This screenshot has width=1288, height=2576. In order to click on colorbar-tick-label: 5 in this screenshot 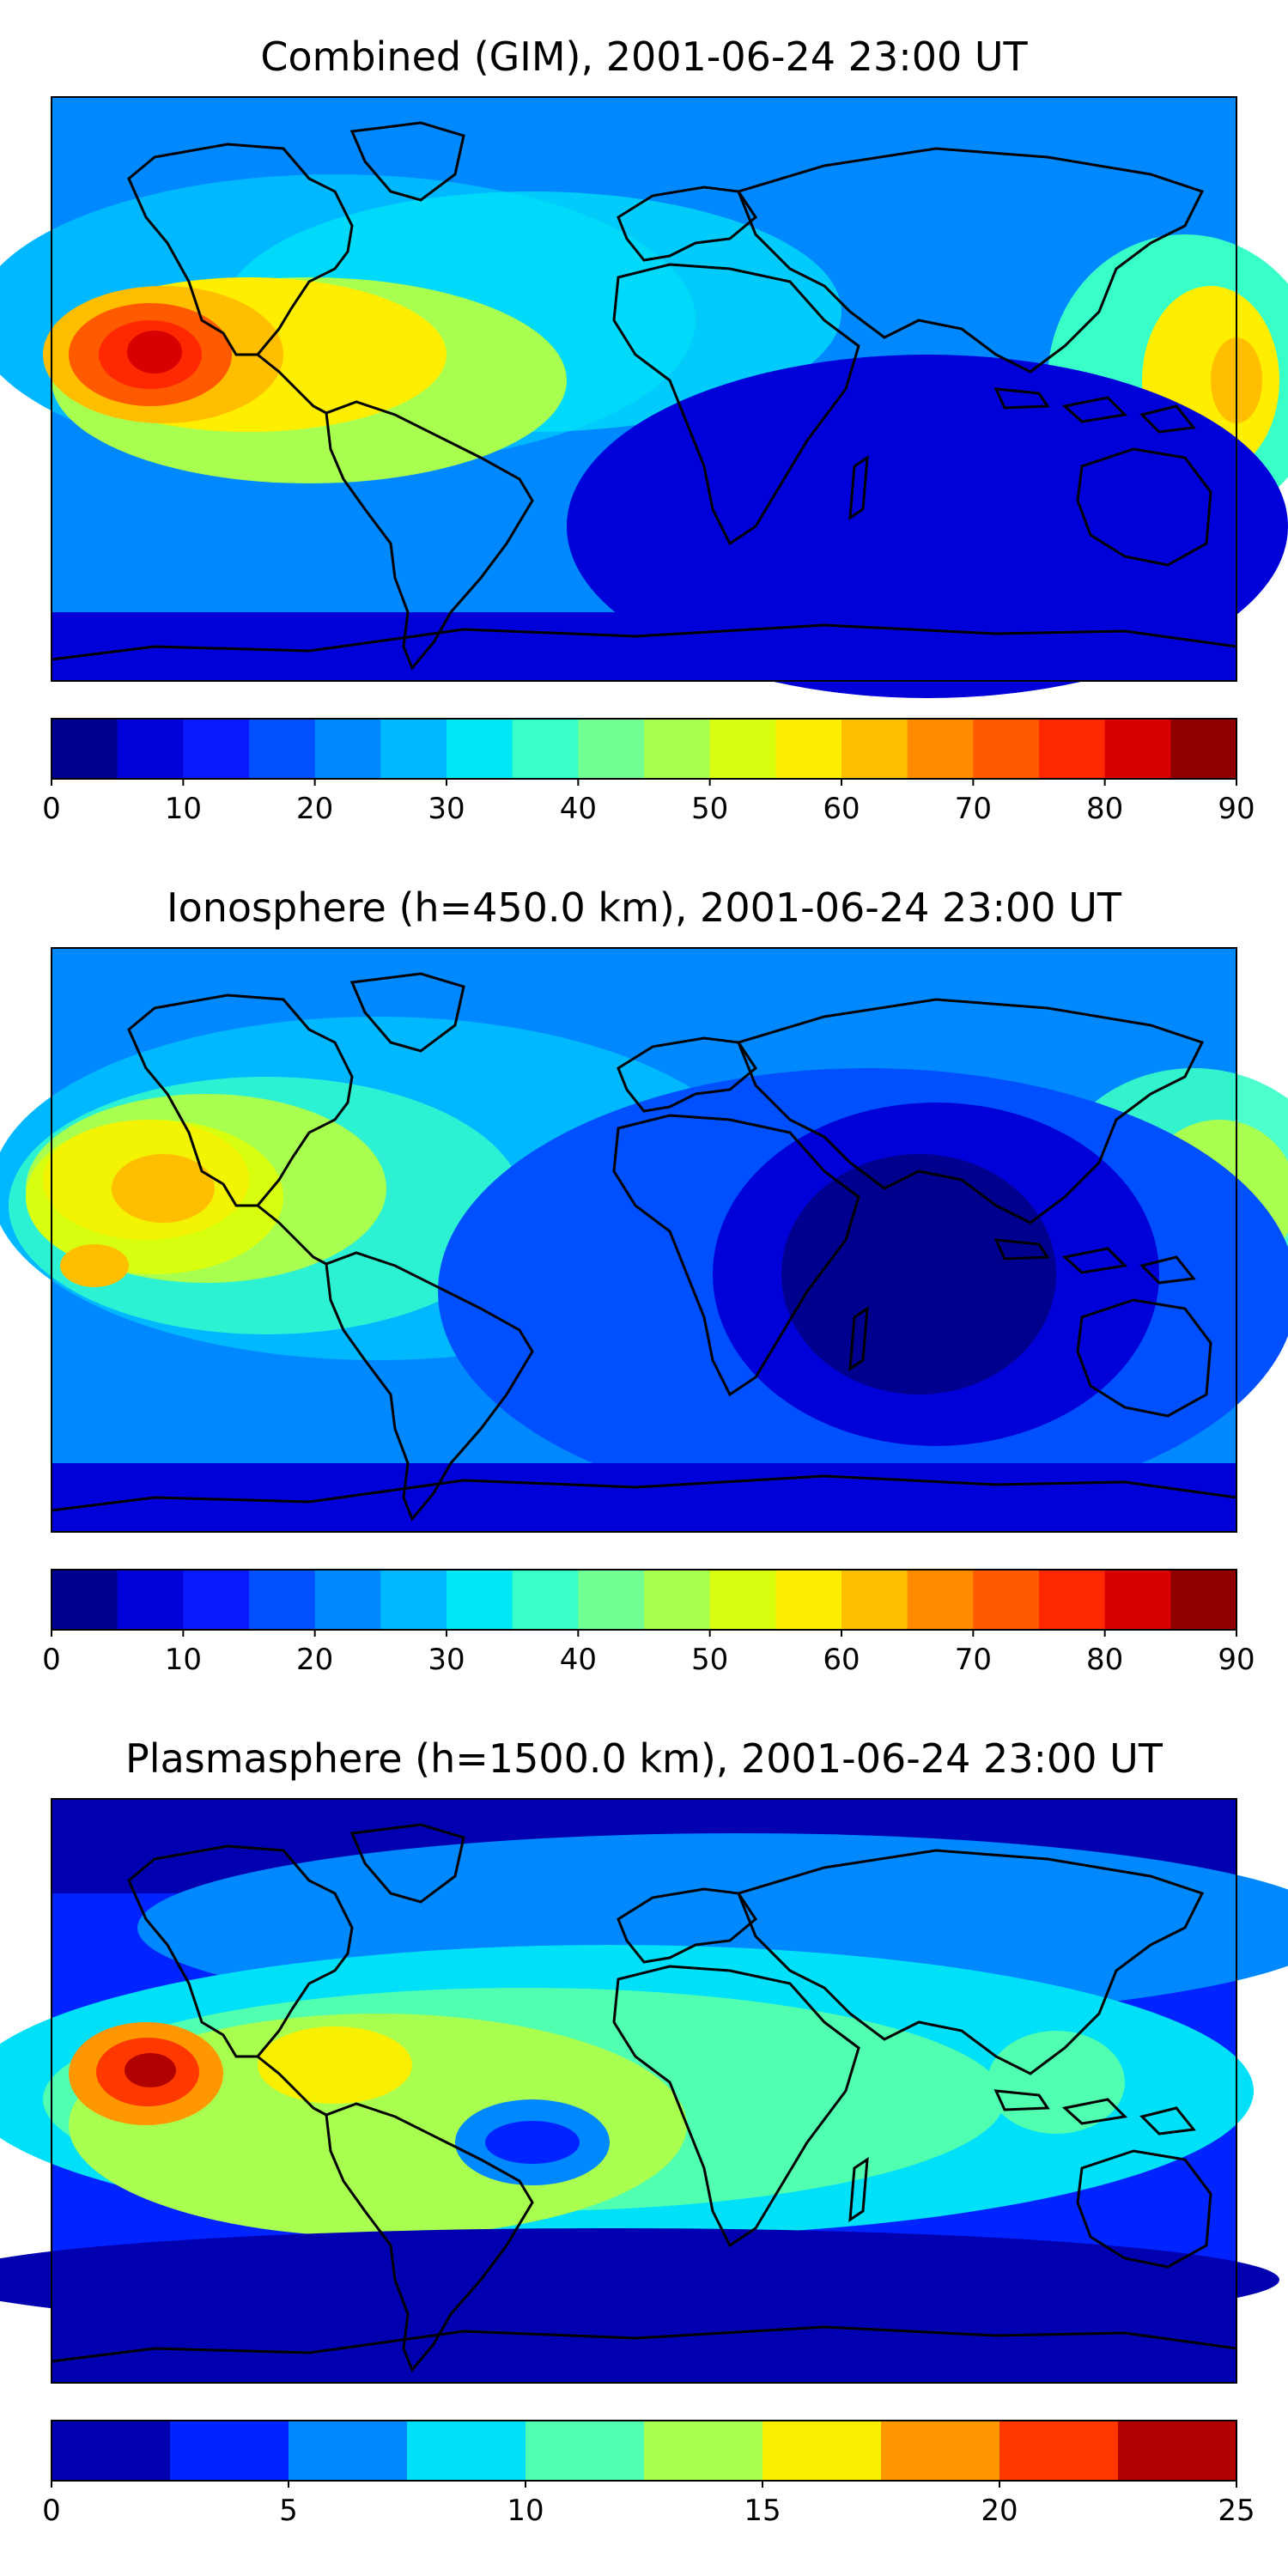, I will do `click(289, 2511)`.